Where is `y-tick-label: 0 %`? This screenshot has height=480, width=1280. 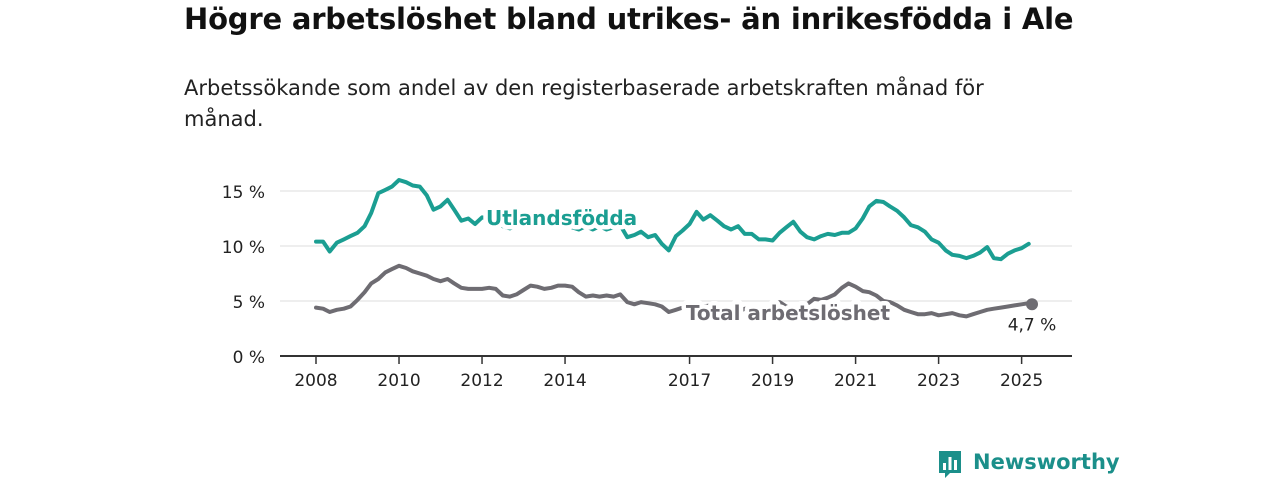 y-tick-label: 0 % is located at coordinates (249, 358).